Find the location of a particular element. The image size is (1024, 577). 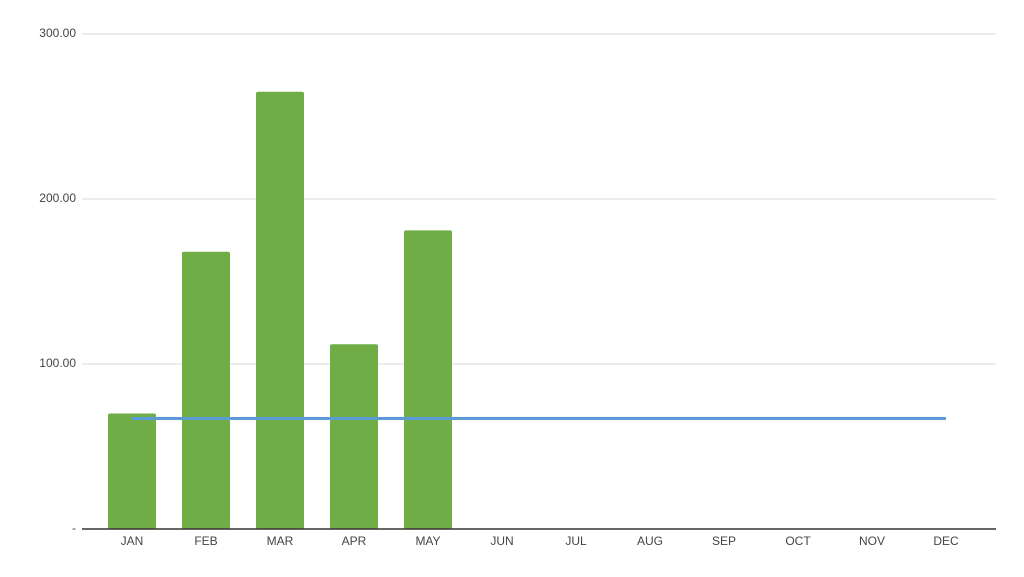

x-tick-label: MAR is located at coordinates (280, 541).